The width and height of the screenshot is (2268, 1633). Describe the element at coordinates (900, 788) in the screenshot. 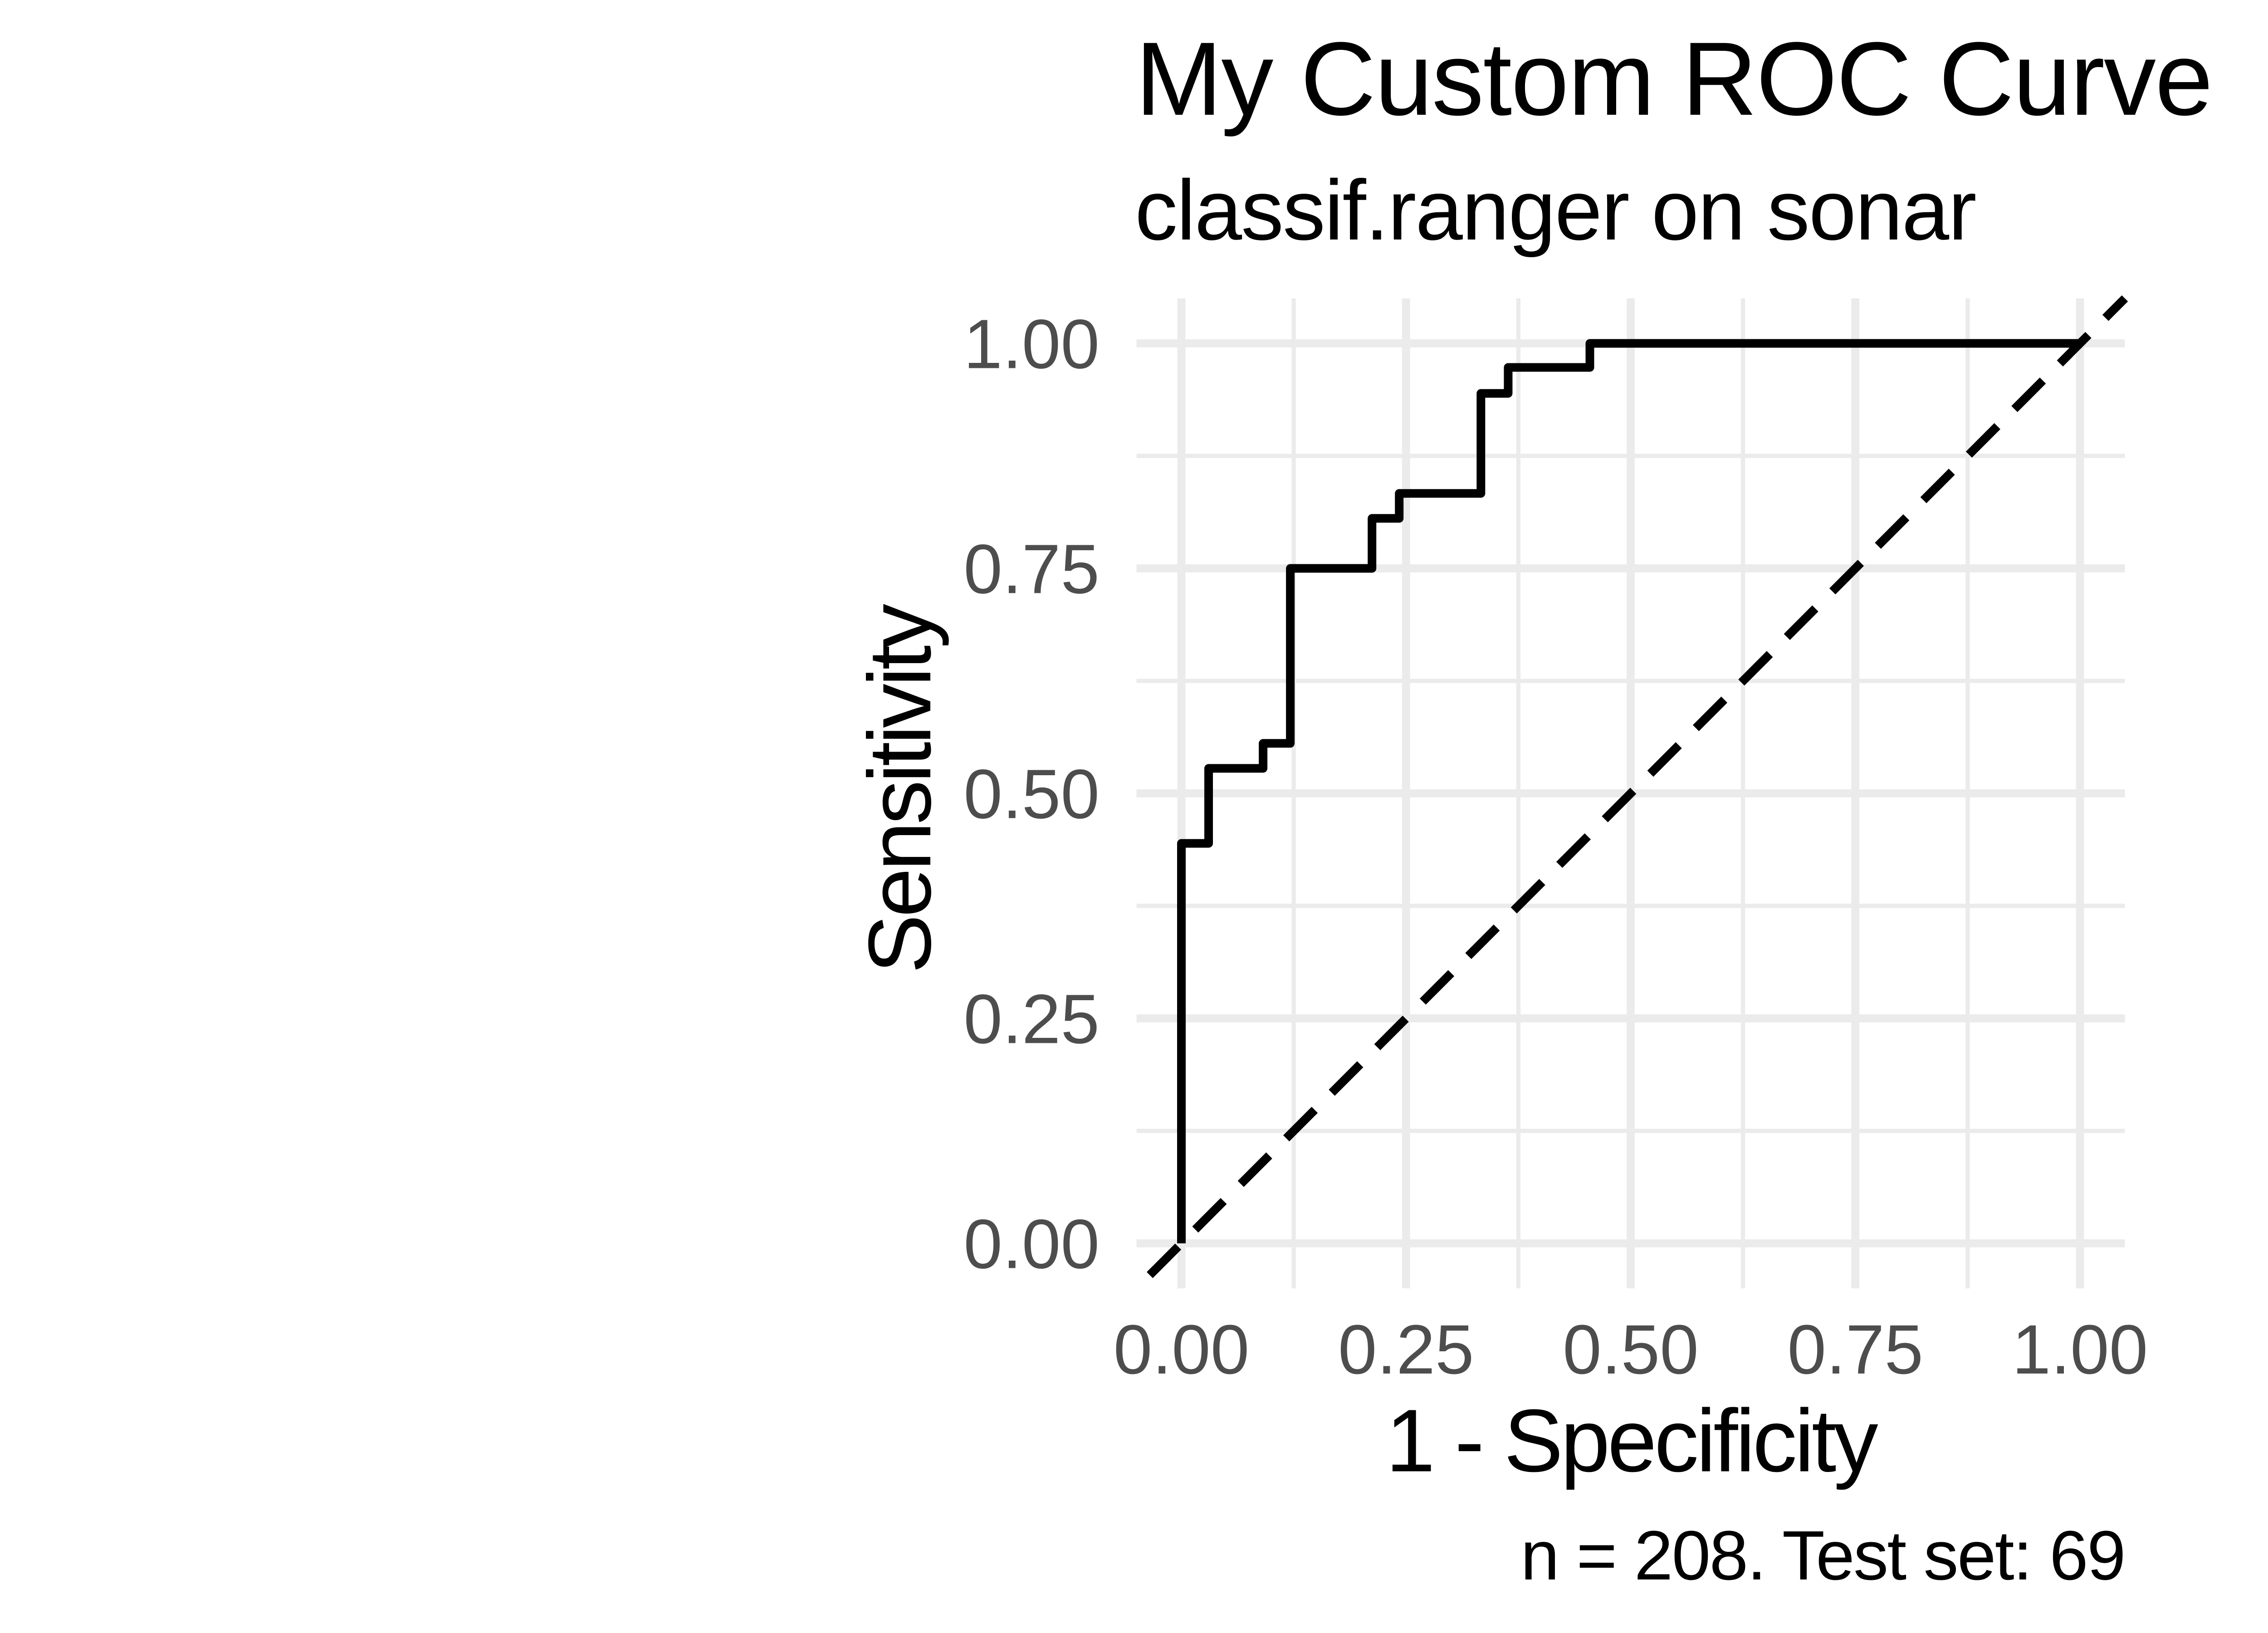

I see `svg-text: Sensitivity` at that location.